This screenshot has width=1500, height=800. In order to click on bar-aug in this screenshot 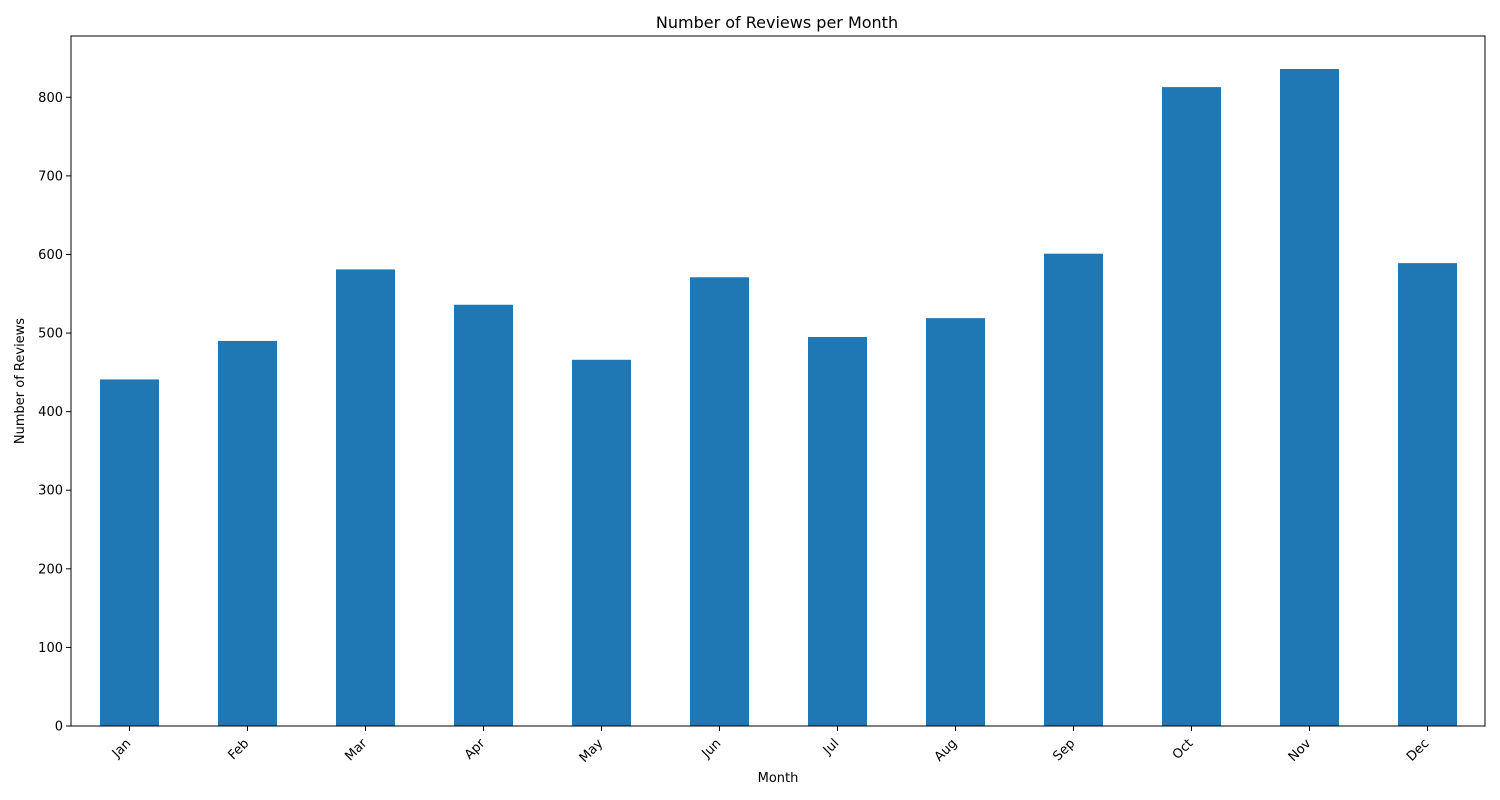, I will do `click(955, 522)`.